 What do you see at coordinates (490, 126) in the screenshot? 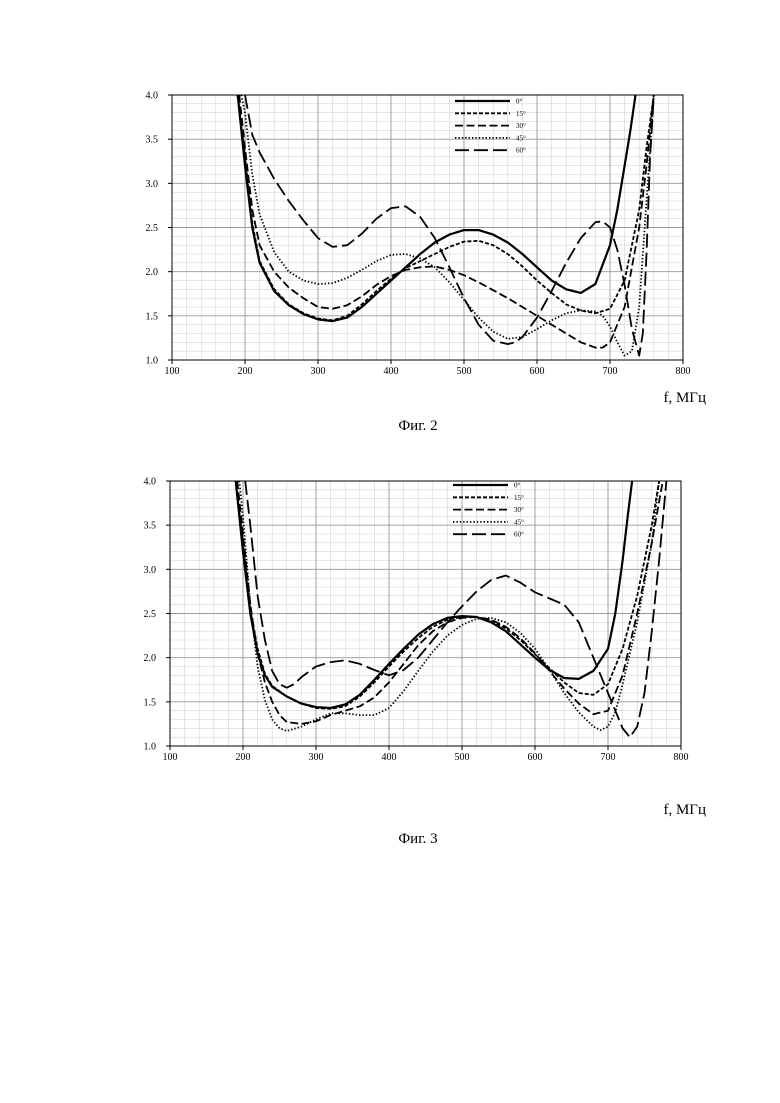
I see `legend: 0° 15° 30° 45° 60°` at bounding box center [490, 126].